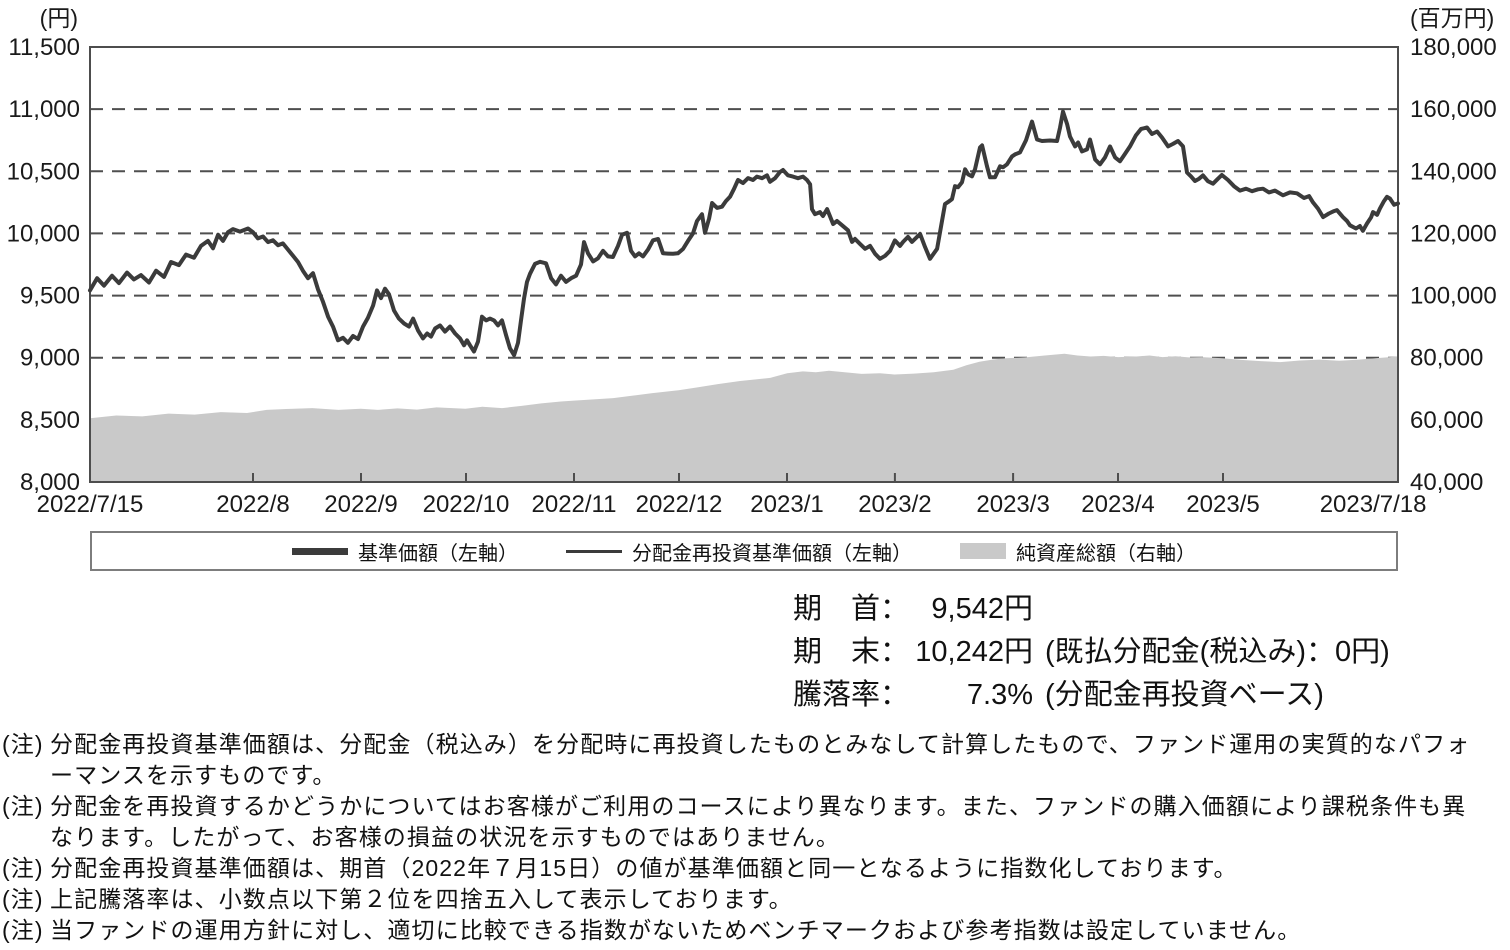  What do you see at coordinates (50, 482) in the screenshot?
I see `left-axis-label: 8,000` at bounding box center [50, 482].